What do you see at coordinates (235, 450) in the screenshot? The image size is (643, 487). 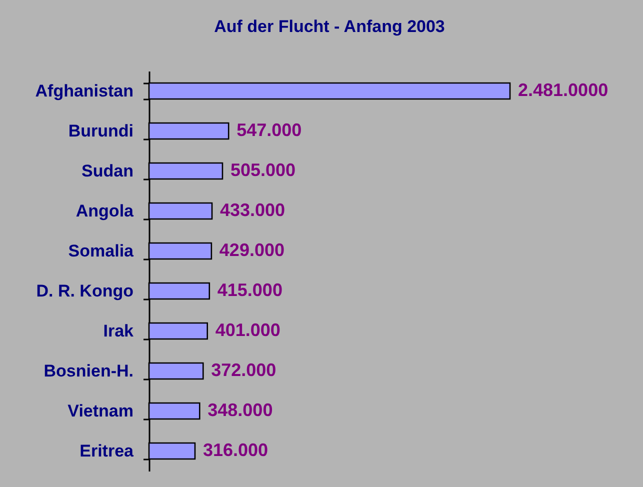 I see `data-label: 316.000` at bounding box center [235, 450].